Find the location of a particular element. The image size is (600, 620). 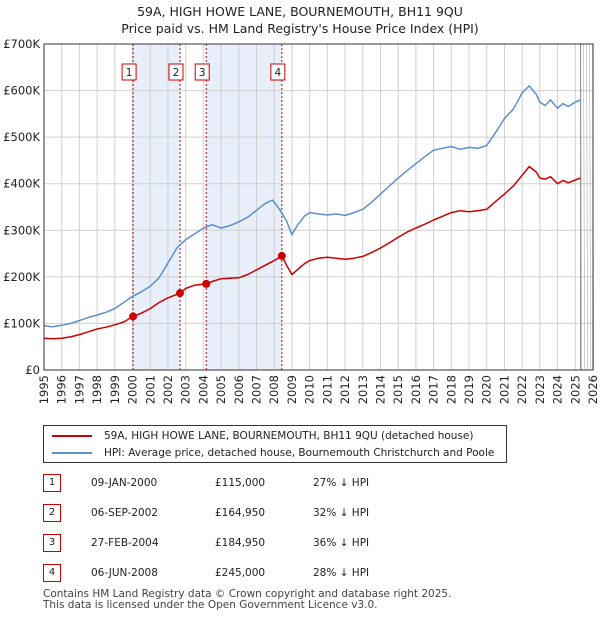

x-tick-label: 2014 is located at coordinates (380, 389).